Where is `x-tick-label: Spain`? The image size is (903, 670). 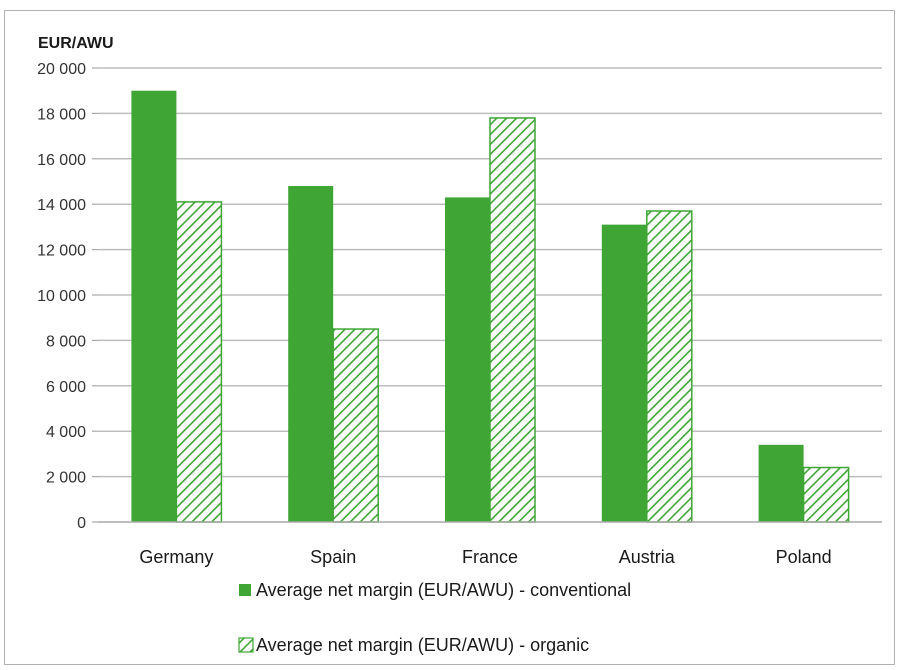
x-tick-label: Spain is located at coordinates (333, 557).